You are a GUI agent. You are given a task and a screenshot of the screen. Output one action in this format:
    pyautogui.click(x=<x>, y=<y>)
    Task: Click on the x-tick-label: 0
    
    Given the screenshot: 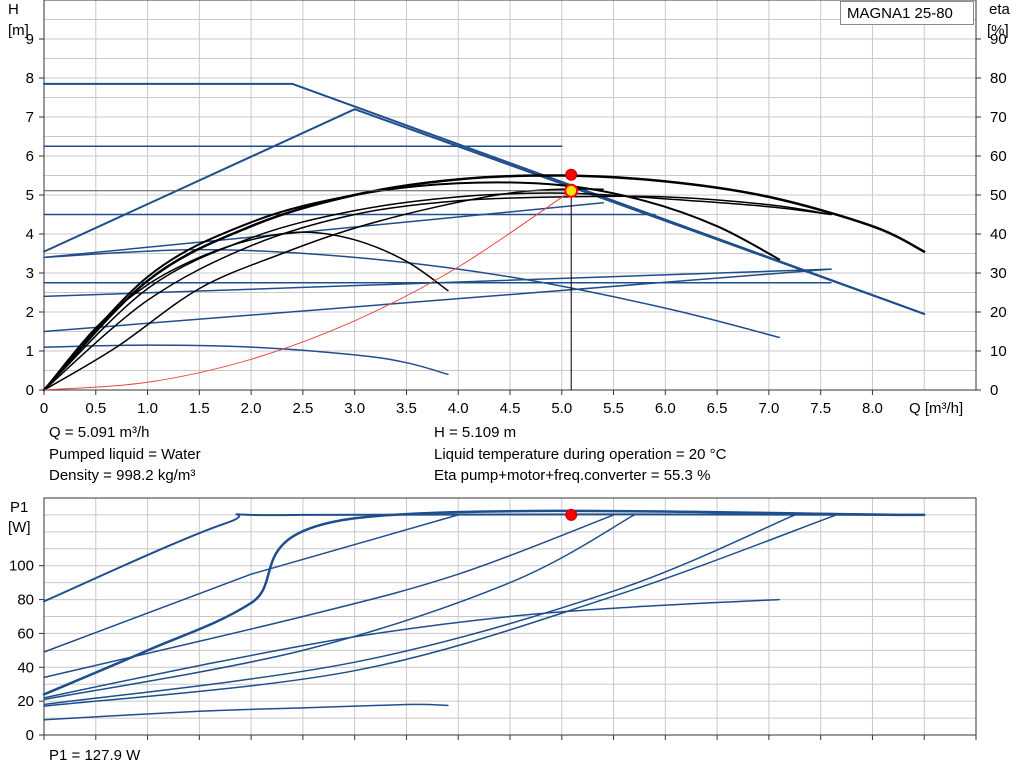 What is the action you would take?
    pyautogui.click(x=44, y=408)
    